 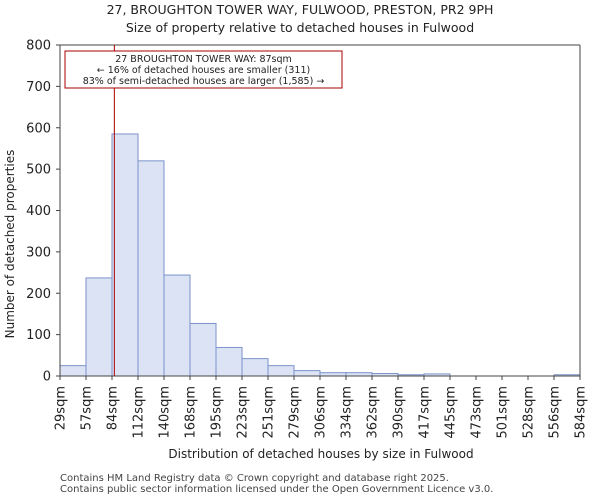 I want to click on x-tick-label-528sqm: 528sqm, so click(x=529, y=412).